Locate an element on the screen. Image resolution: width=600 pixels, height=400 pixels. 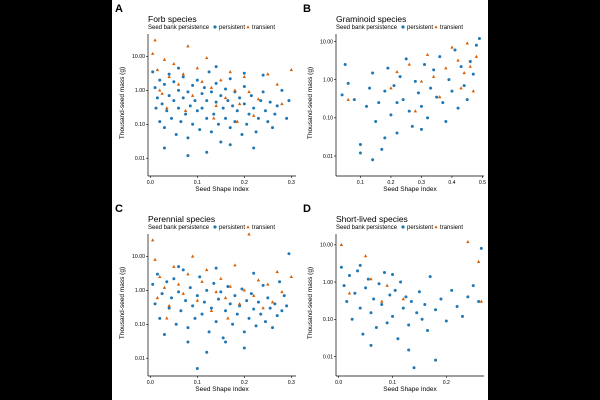
legend-persistent-marker is located at coordinates (403, 227).